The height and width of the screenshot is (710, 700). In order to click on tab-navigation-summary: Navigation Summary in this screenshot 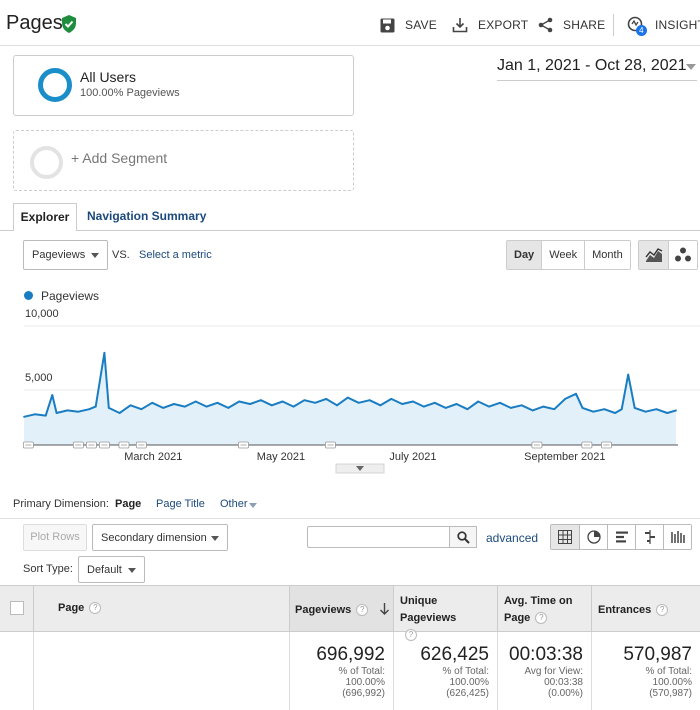, I will do `click(147, 216)`.